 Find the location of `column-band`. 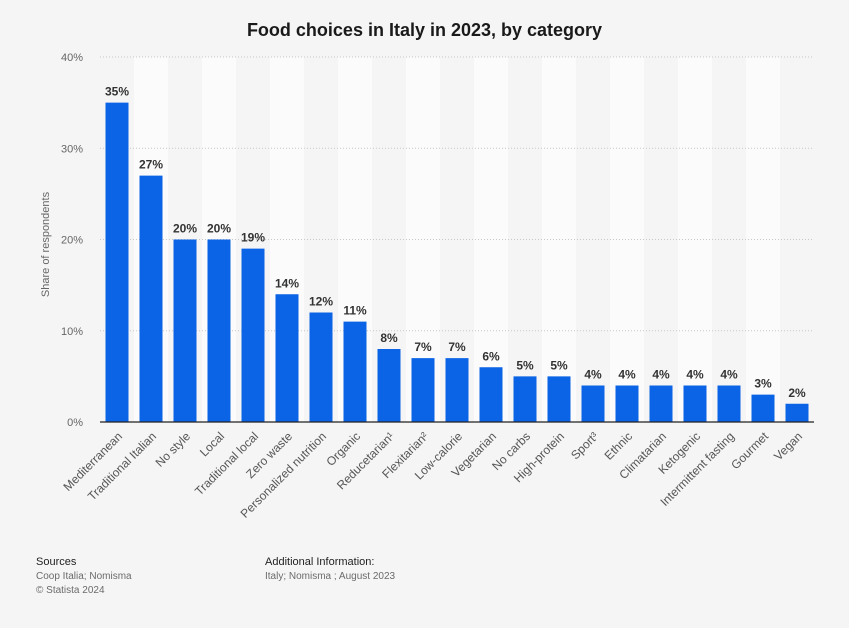

column-band is located at coordinates (627, 239).